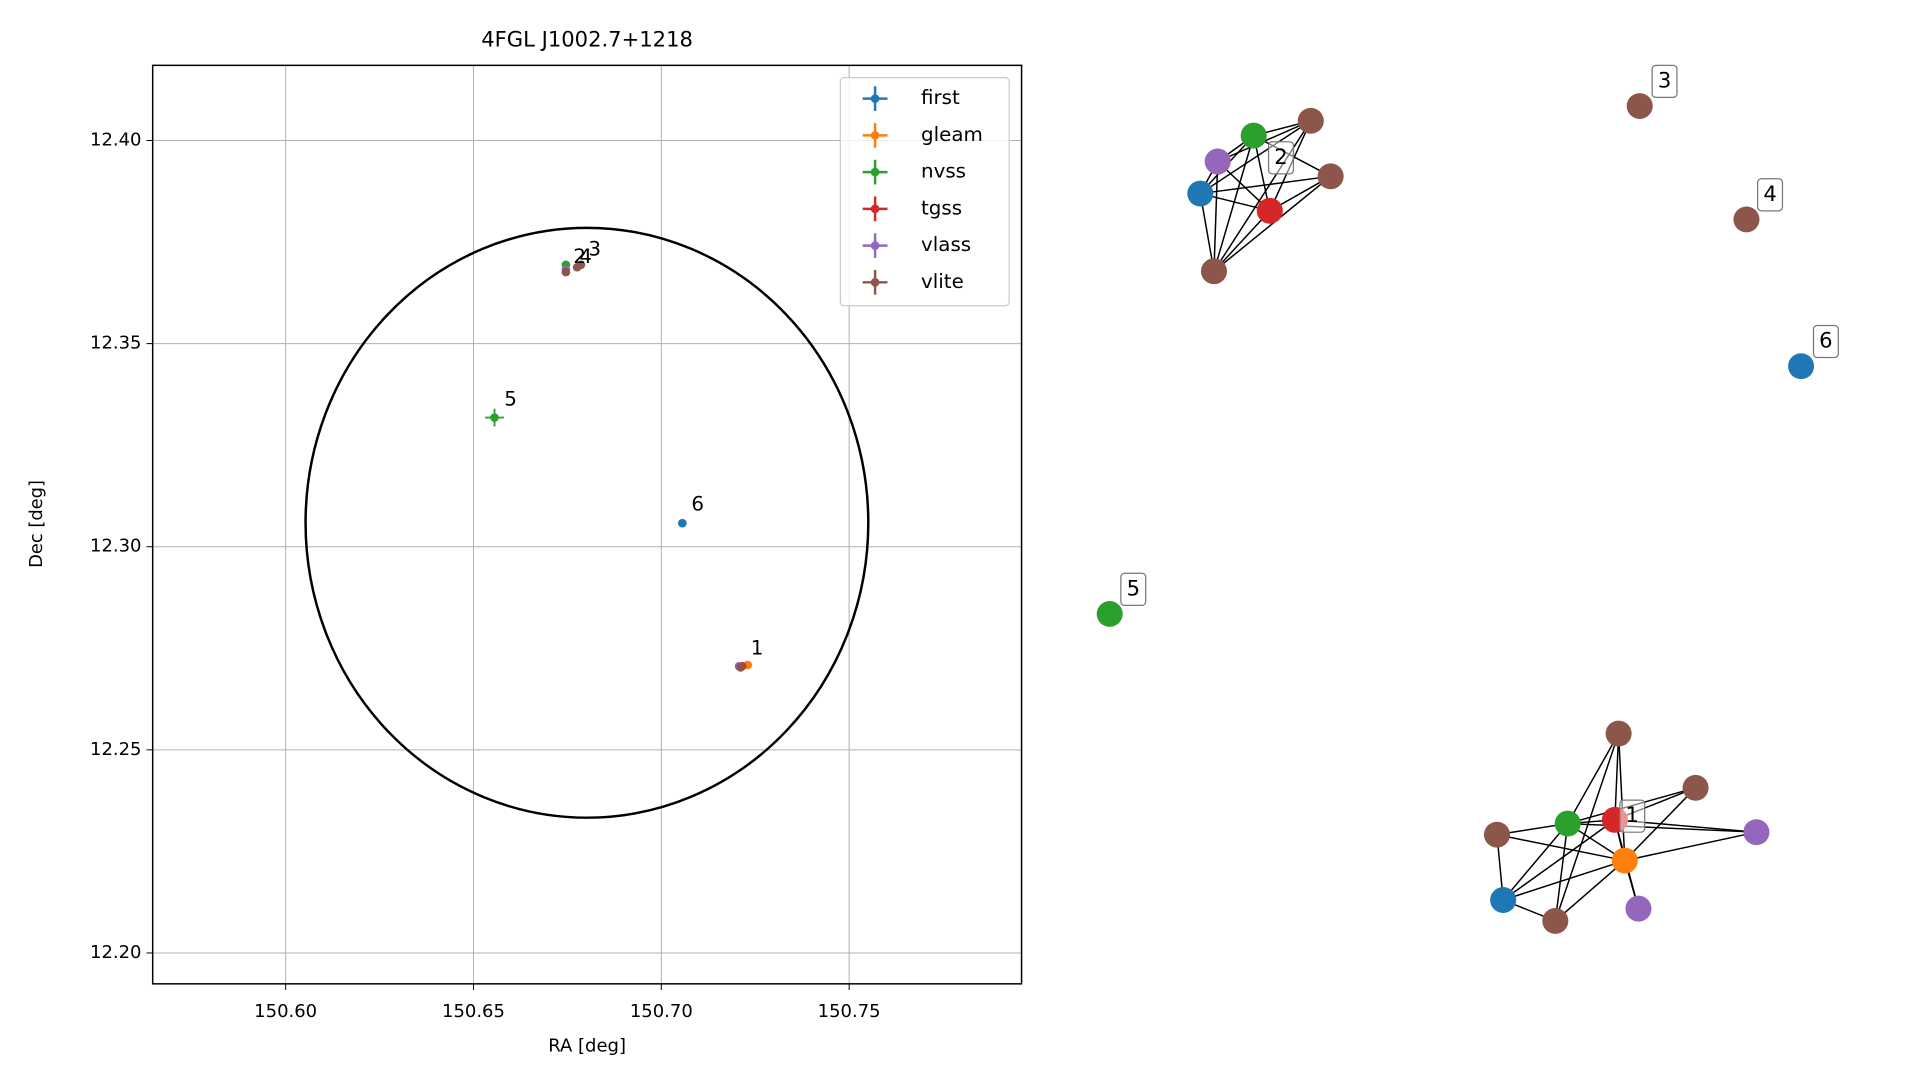 The width and height of the screenshot is (1919, 1084). What do you see at coordinates (661, 1011) in the screenshot?
I see `x-tick-label: 150.70` at bounding box center [661, 1011].